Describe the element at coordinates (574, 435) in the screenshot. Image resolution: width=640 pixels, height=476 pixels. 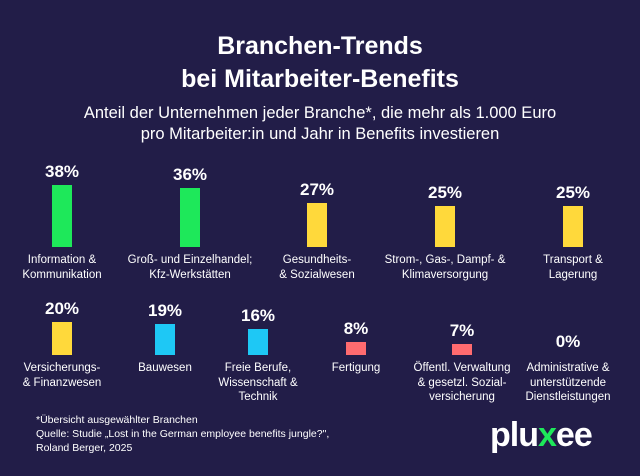
I see `logo-text: ee` at that location.